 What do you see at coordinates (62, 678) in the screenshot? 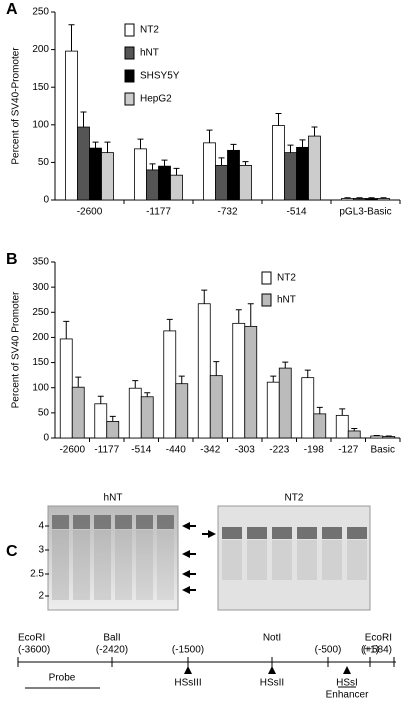
I see `map-label: Probe` at bounding box center [62, 678].